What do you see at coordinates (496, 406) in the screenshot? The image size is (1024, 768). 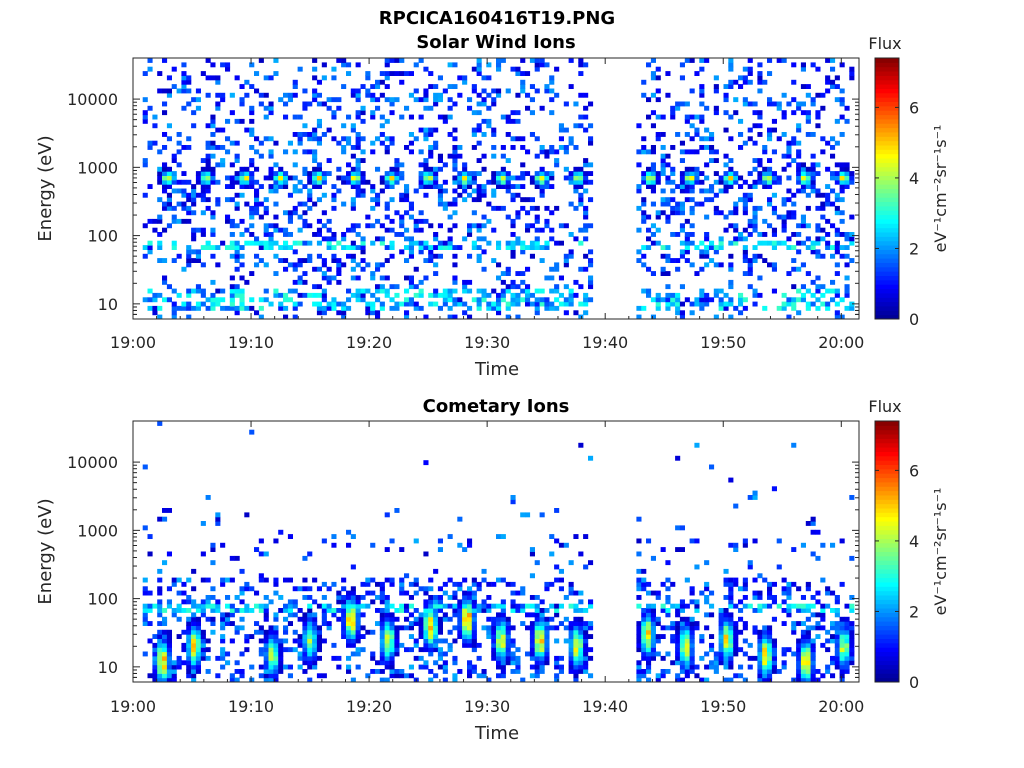 I see `panel-title: Cometary Ions` at bounding box center [496, 406].